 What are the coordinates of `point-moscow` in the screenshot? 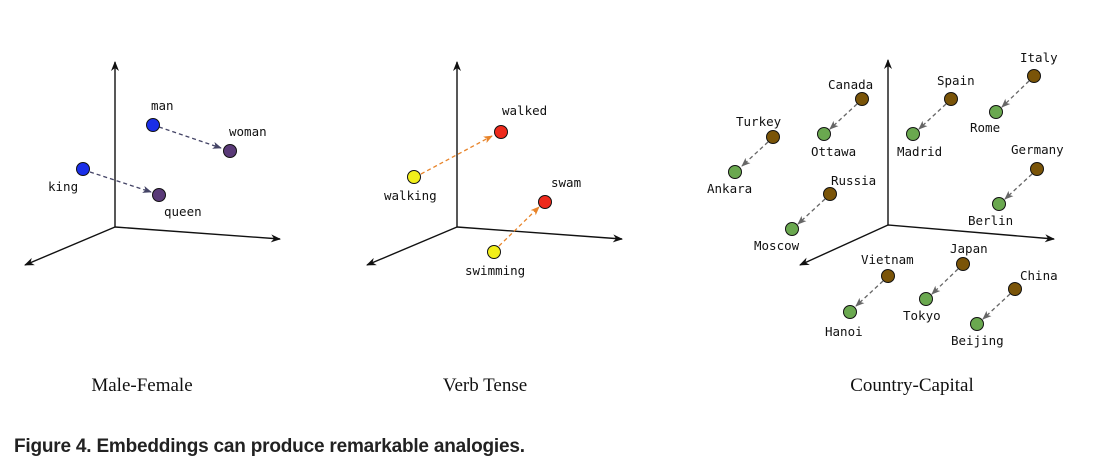 It's located at (792, 229).